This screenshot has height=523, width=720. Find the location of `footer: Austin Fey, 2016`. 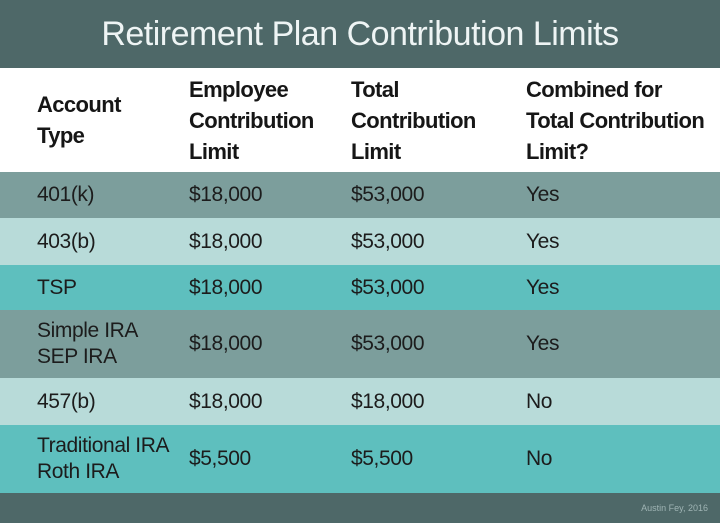

footer: Austin Fey, 2016 is located at coordinates (360, 508).